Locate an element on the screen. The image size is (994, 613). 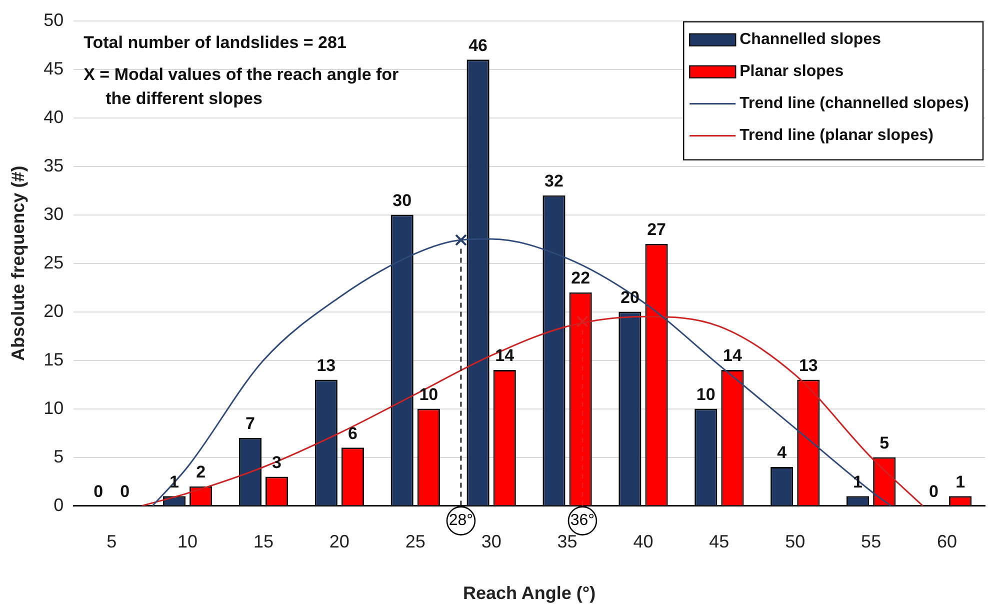
data-label: 32 is located at coordinates (554, 181).